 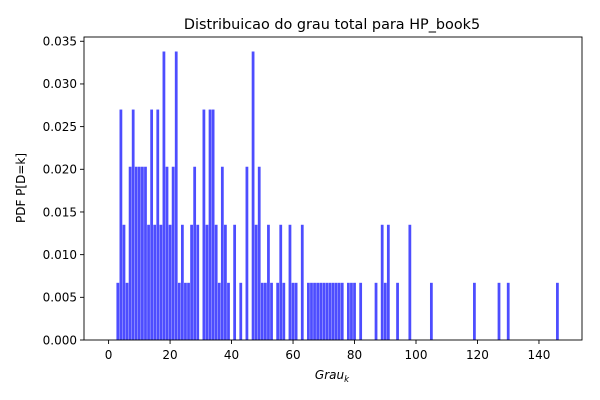 I want to click on y-tick-label: 0.010, so click(x=60, y=255).